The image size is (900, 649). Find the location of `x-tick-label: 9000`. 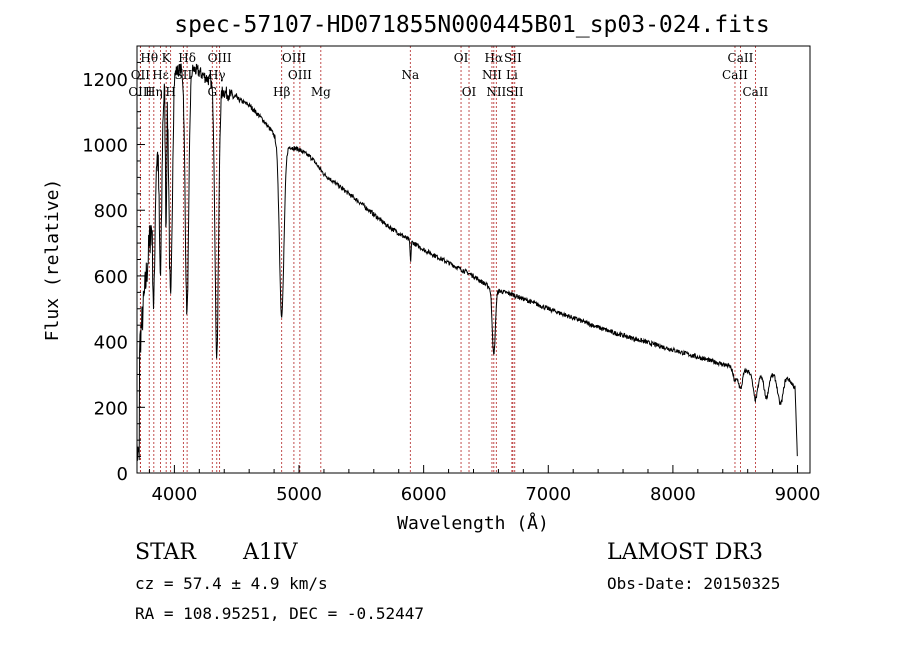

x-tick-label: 9000 is located at coordinates (798, 494).